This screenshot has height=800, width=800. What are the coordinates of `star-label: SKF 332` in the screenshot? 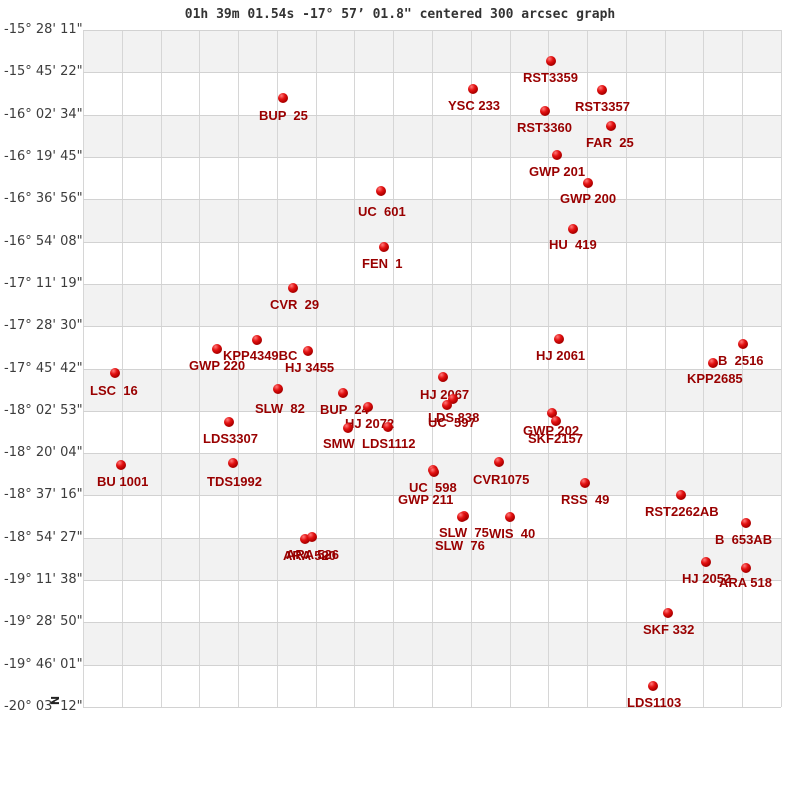 It's located at (669, 629).